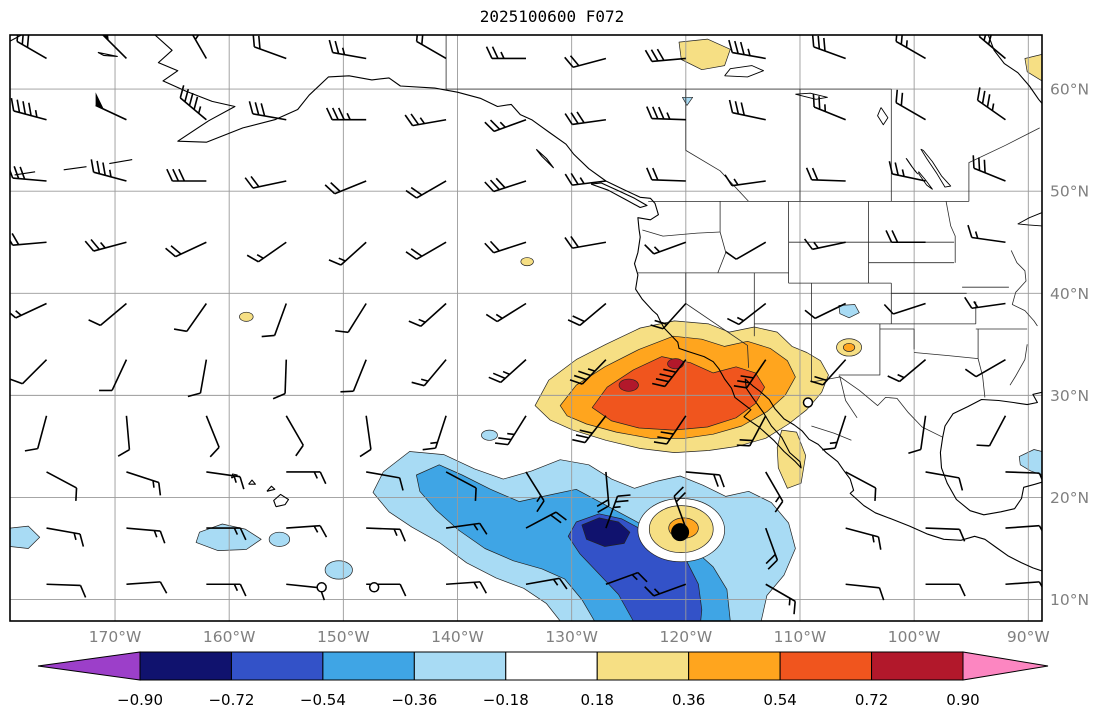 The width and height of the screenshot is (1105, 712). What do you see at coordinates (457, 637) in the screenshot?
I see `lon-tick-label: 140°W` at bounding box center [457, 637].